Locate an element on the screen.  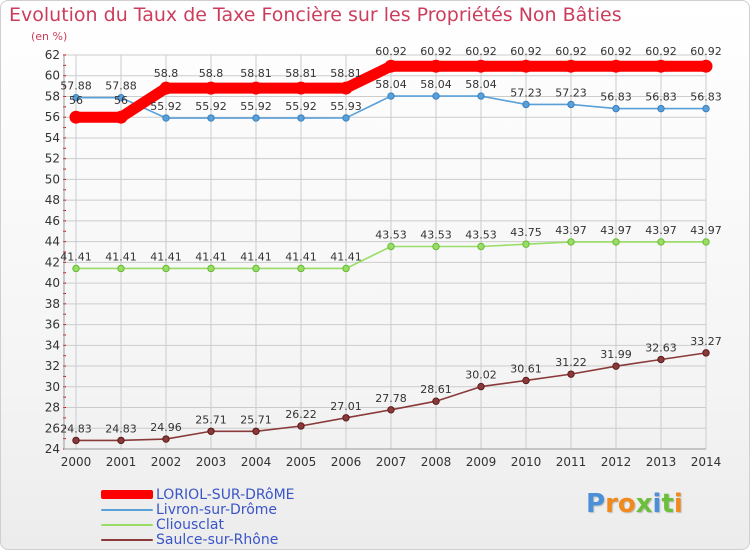
legend-label-livron: Livron-sur-Drôme is located at coordinates (217, 509).